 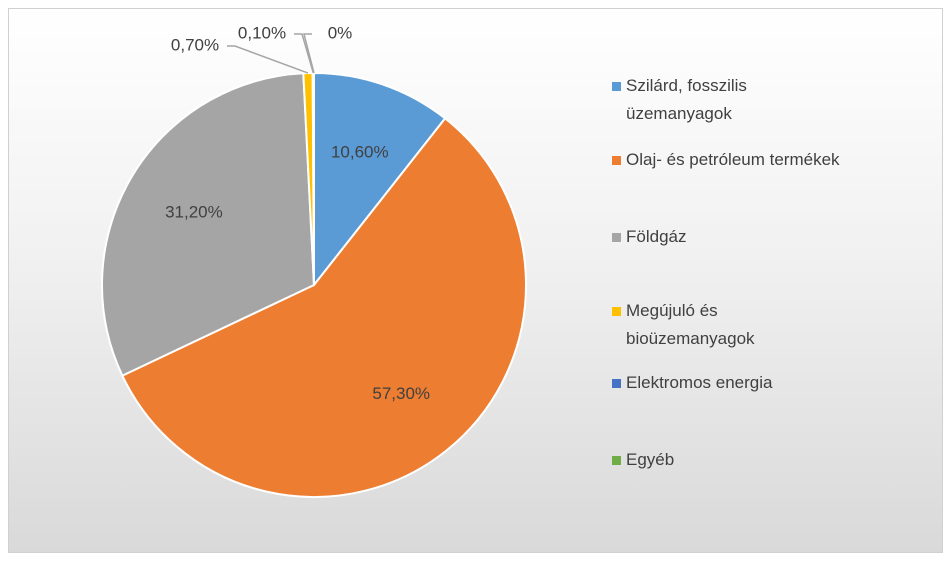 I want to click on legend-item: Elektromos energia, so click(x=692, y=383).